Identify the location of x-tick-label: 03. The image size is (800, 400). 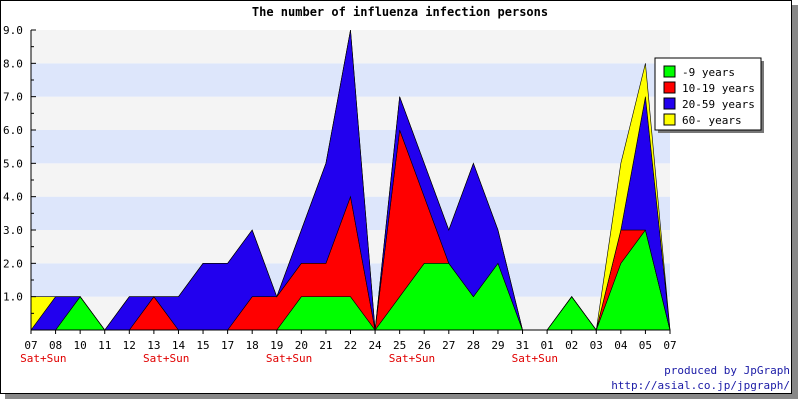
(596, 345).